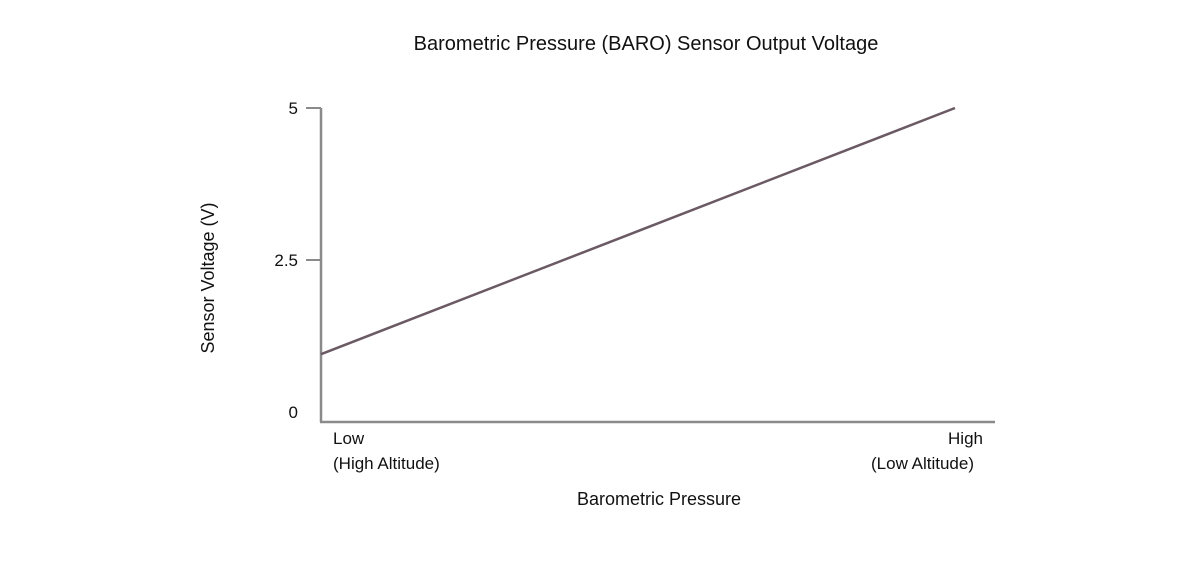 This screenshot has width=1200, height=579. What do you see at coordinates (386, 463) in the screenshot?
I see `x-tick-label-line: (High Altitude)` at bounding box center [386, 463].